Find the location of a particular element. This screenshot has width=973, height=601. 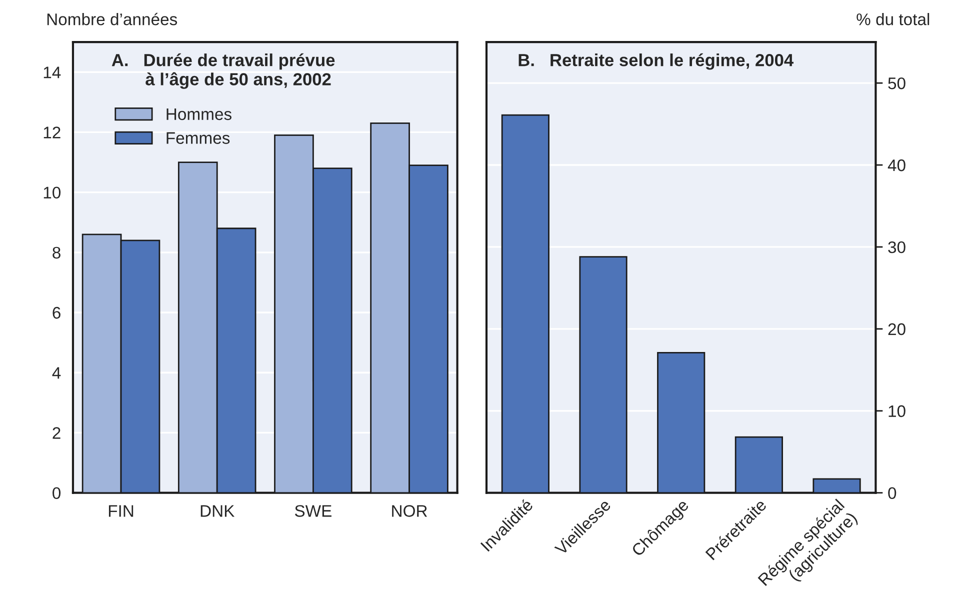

y-axis-title: Nombre d’années is located at coordinates (112, 19).